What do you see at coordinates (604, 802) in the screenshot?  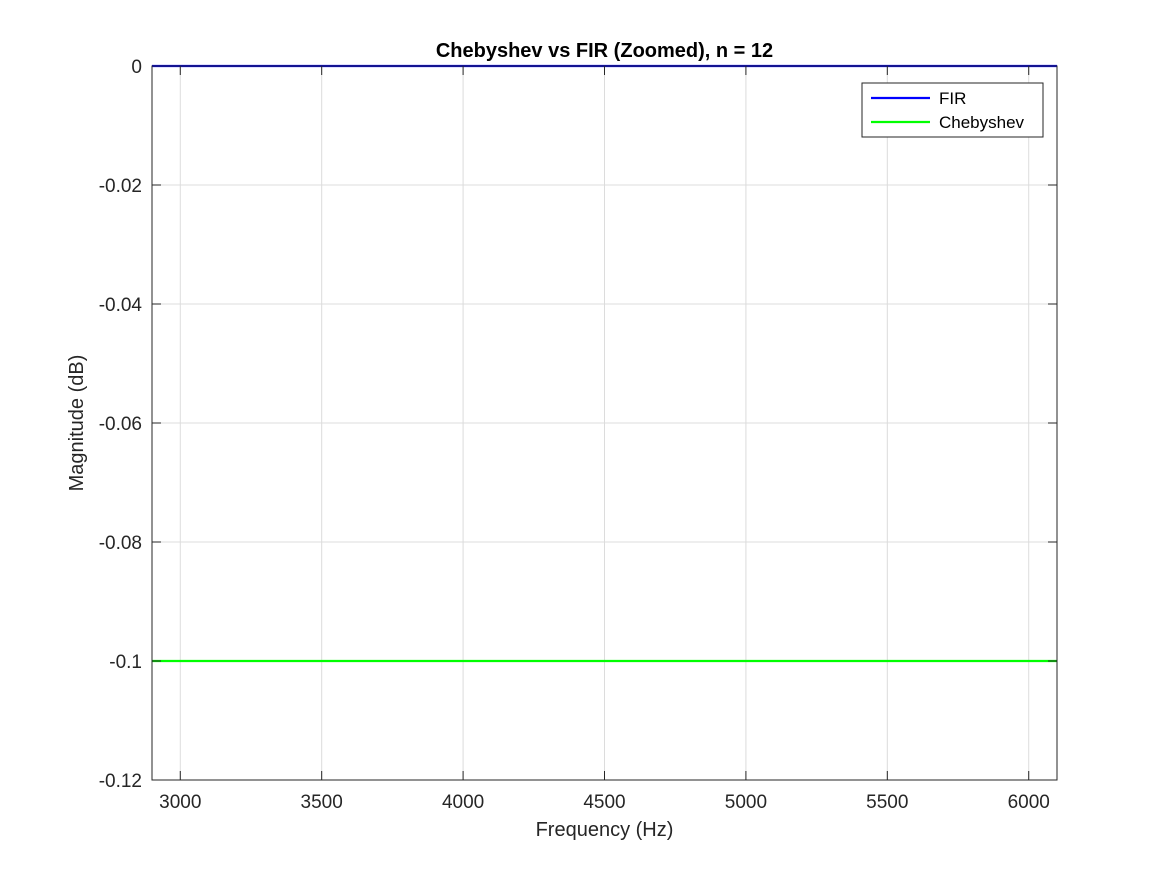 I see `x-tick-label: 4500` at bounding box center [604, 802].